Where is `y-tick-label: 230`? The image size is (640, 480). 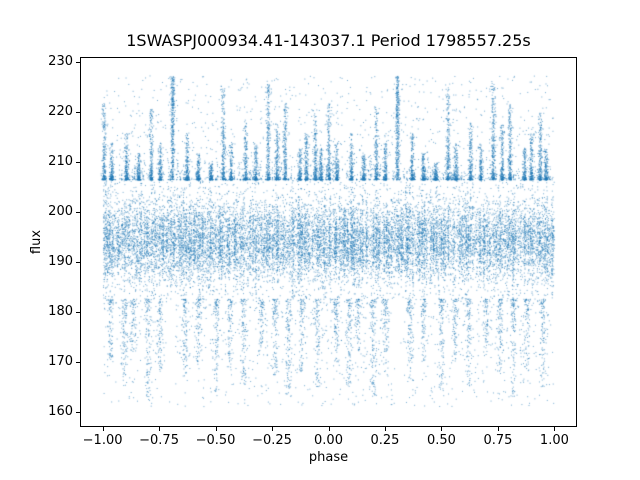
y-tick-label: 230 is located at coordinates (60, 61).